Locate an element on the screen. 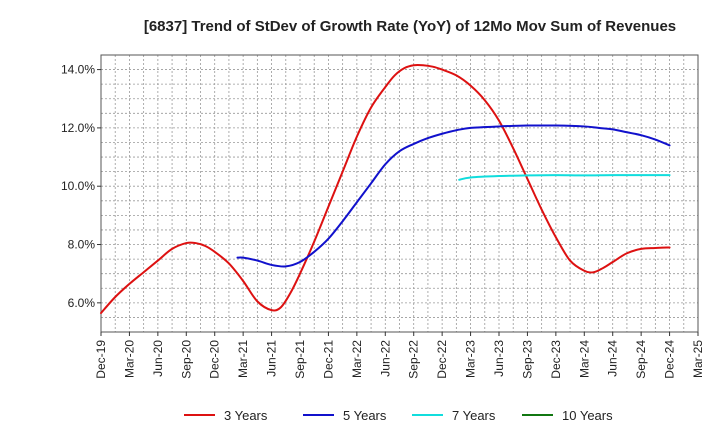 The image size is (720, 440). x-tick-label: Sep-21 is located at coordinates (300, 359).